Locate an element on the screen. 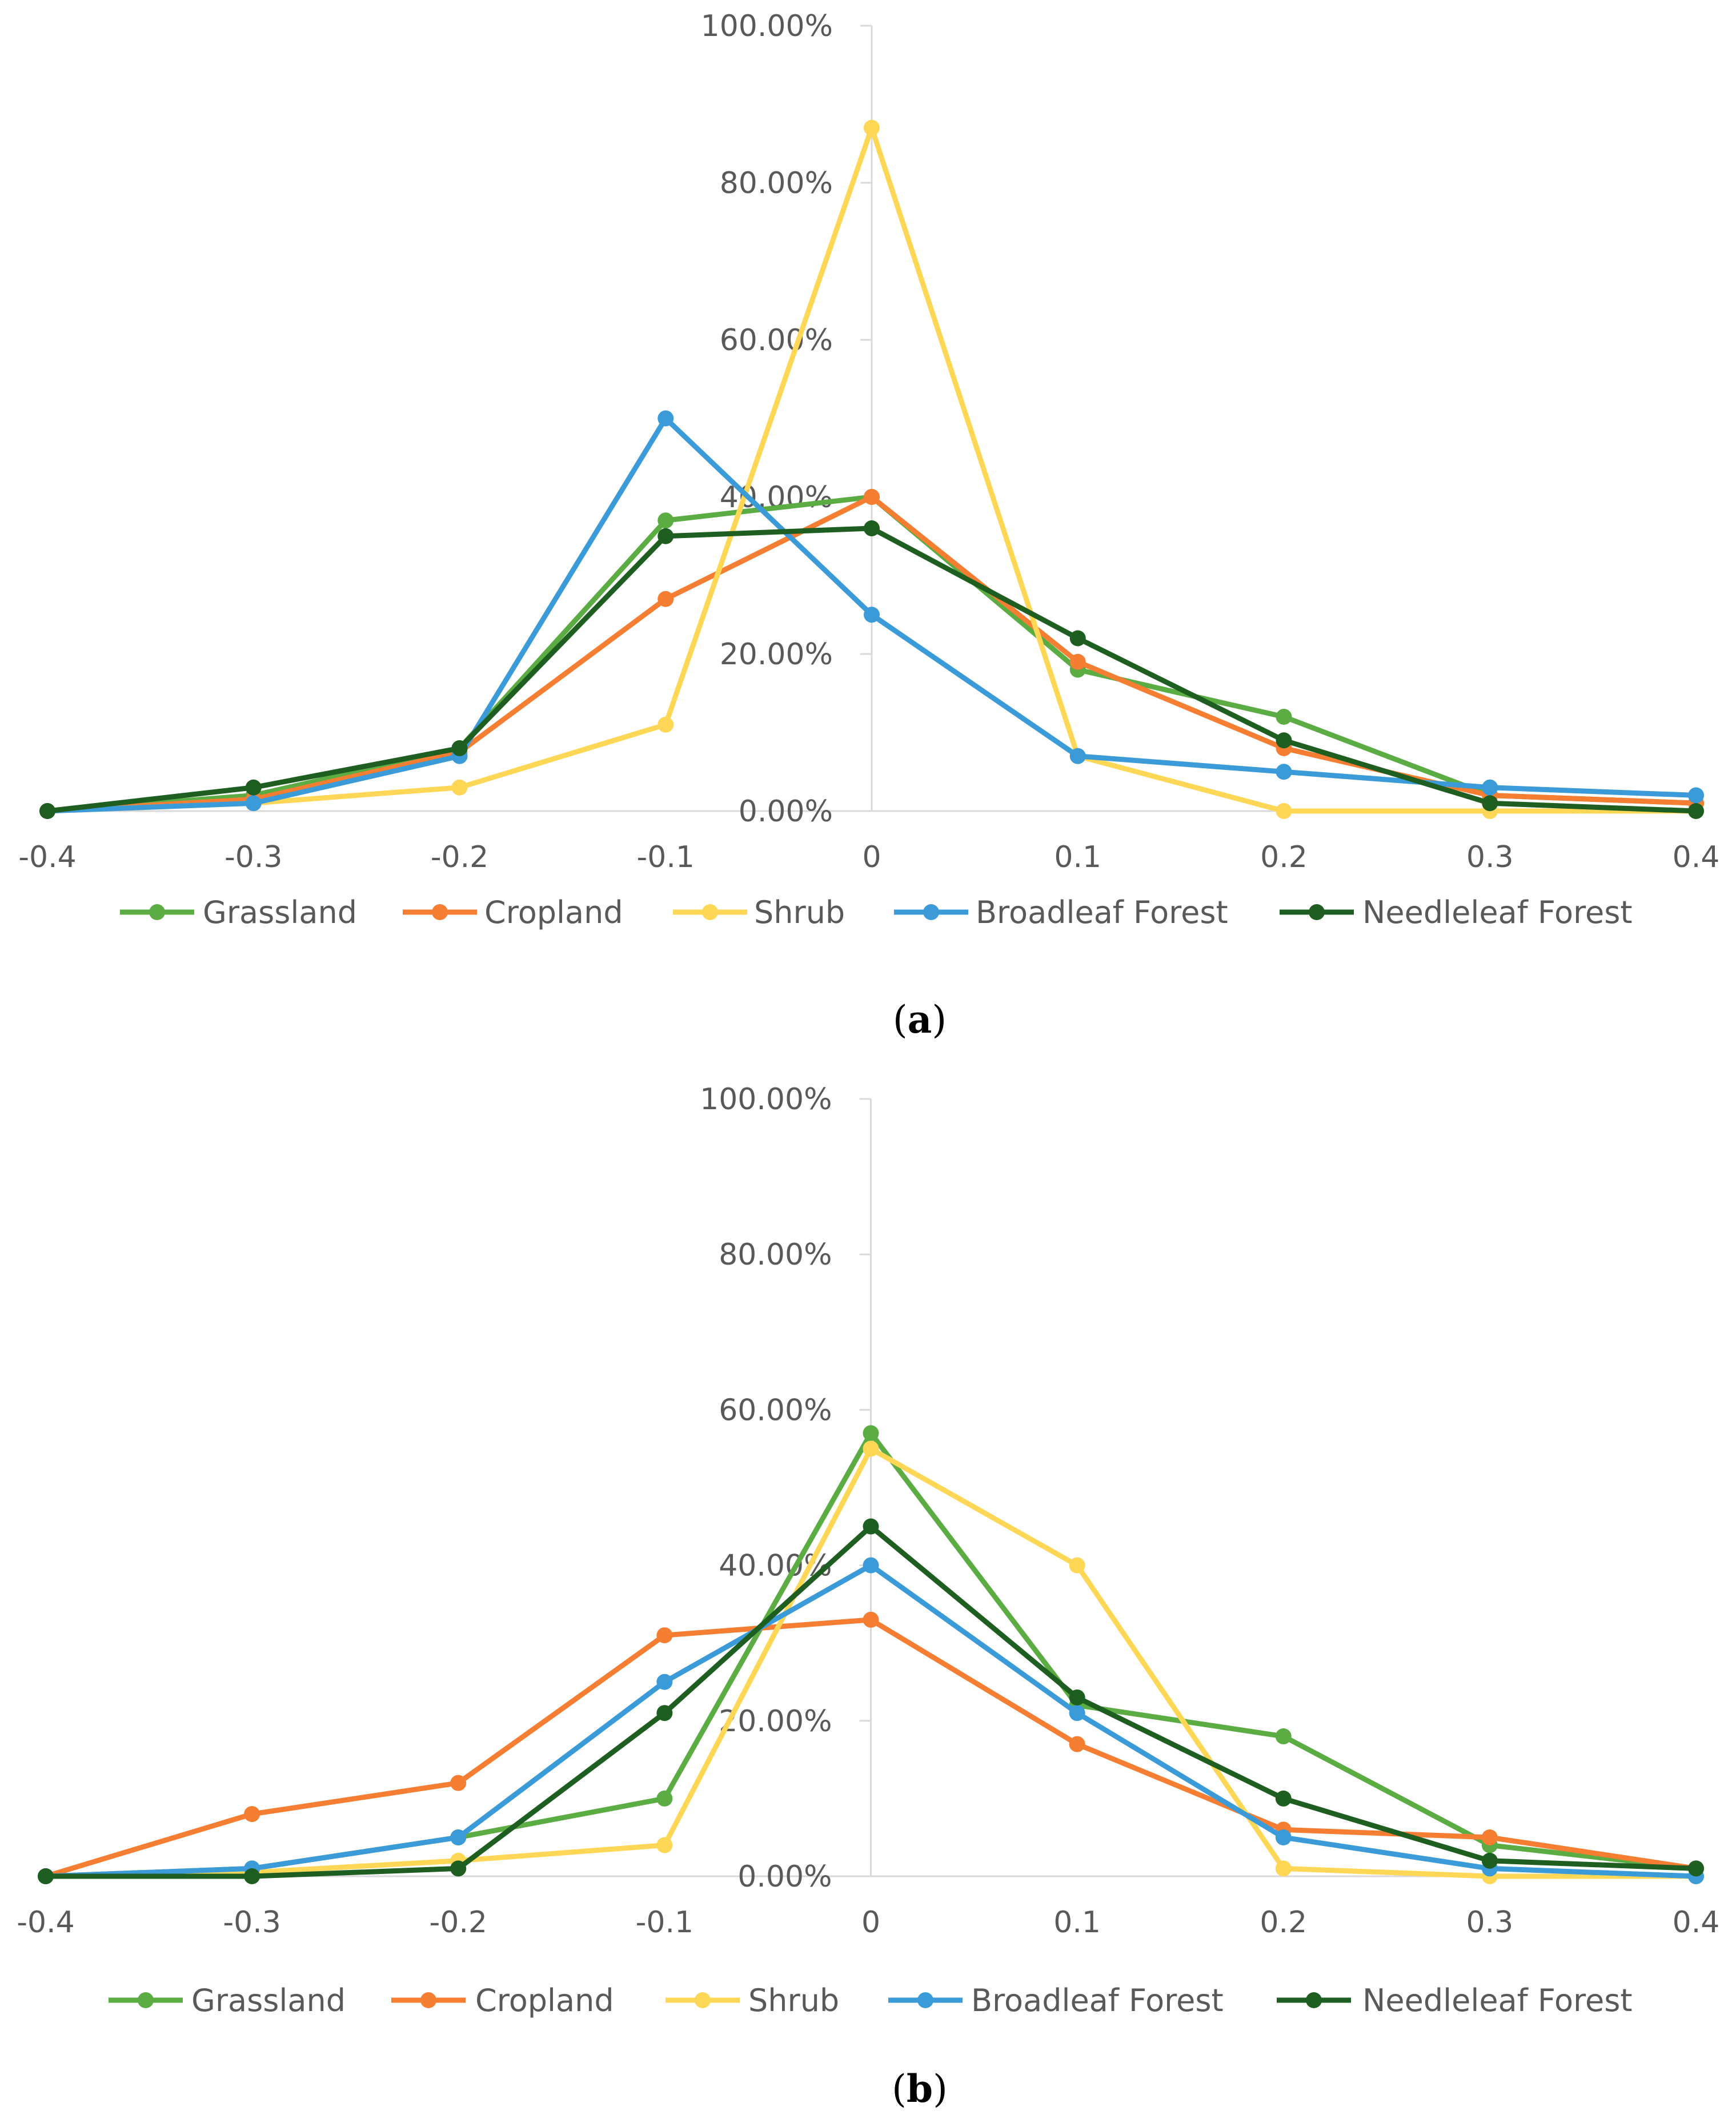  panel-caption: (a) is located at coordinates (920, 1019).